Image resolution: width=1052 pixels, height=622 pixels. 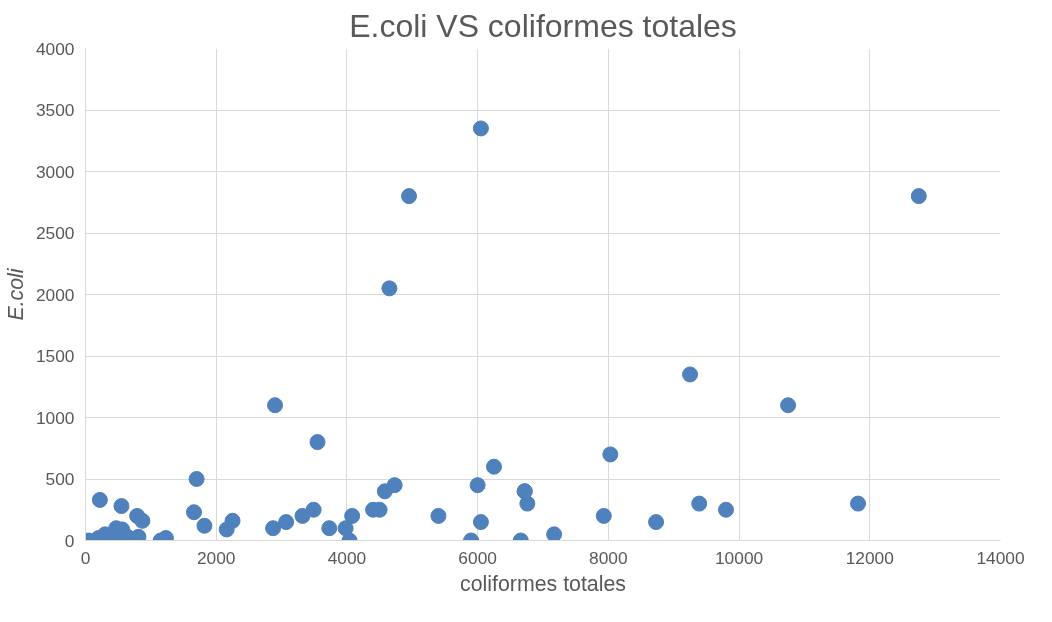 What do you see at coordinates (55, 171) in the screenshot?
I see `y-tick-label: 3000` at bounding box center [55, 171].